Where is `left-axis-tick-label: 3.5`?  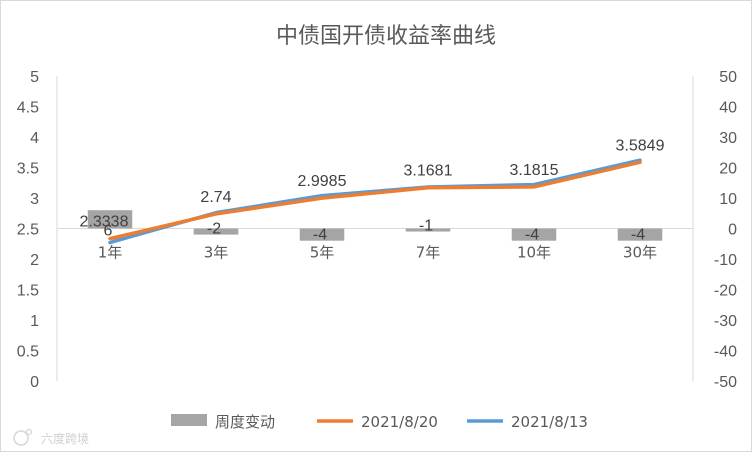
left-axis-tick-label: 3.5 is located at coordinates (28, 169).